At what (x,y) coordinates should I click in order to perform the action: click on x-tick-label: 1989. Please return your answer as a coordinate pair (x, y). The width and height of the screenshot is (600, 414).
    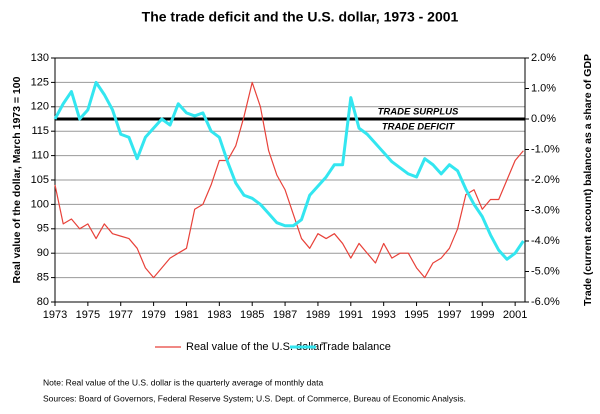
    Looking at the image, I should click on (318, 315).